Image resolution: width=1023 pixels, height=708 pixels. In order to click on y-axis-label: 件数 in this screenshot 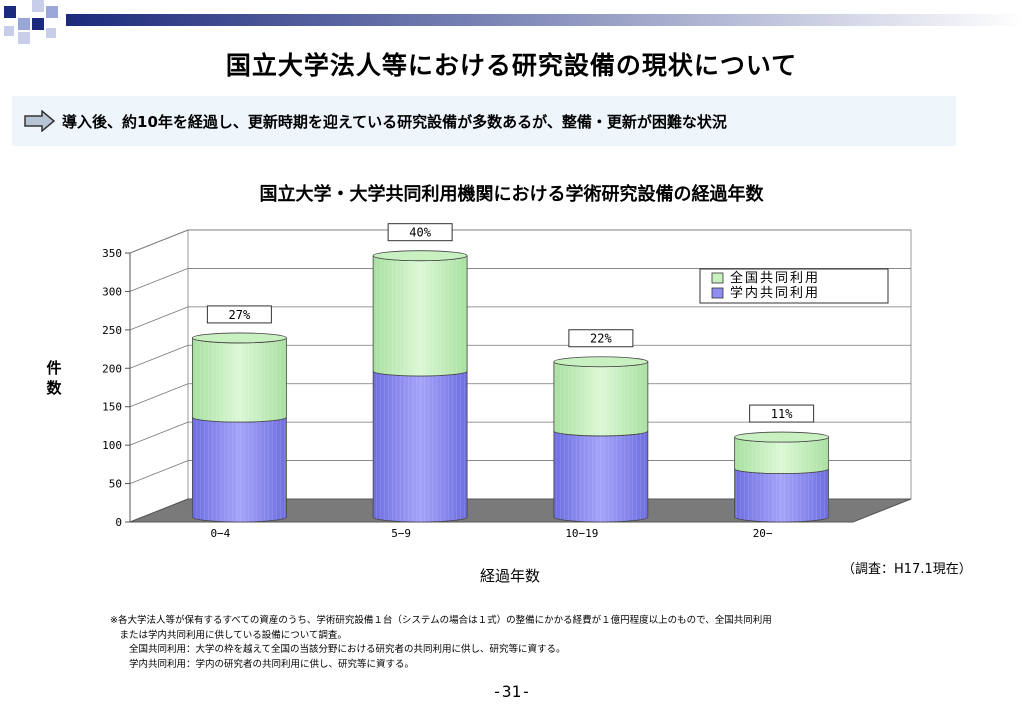, I will do `click(54, 378)`.